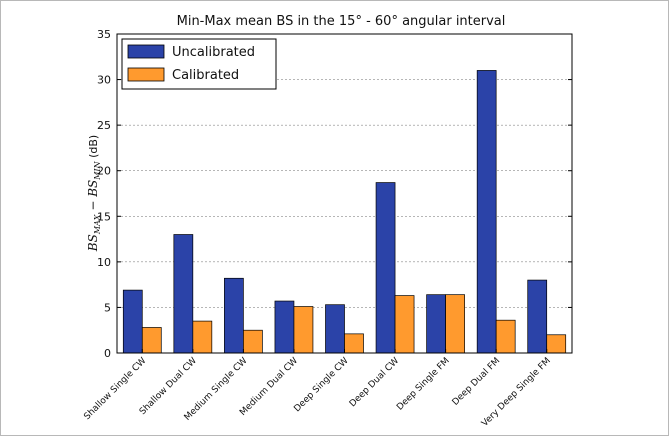 This screenshot has width=669, height=436. I want to click on legend-swatch-calibrated, so click(146, 74).